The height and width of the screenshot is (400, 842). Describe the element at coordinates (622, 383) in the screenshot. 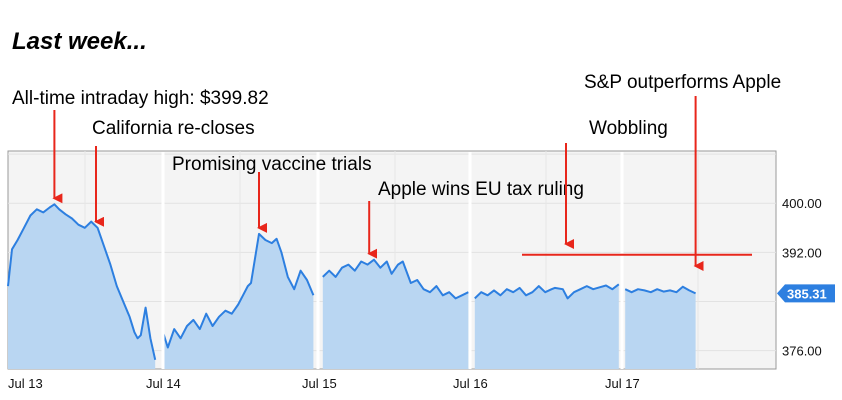

I see `x-tick-label: Jul 17` at that location.